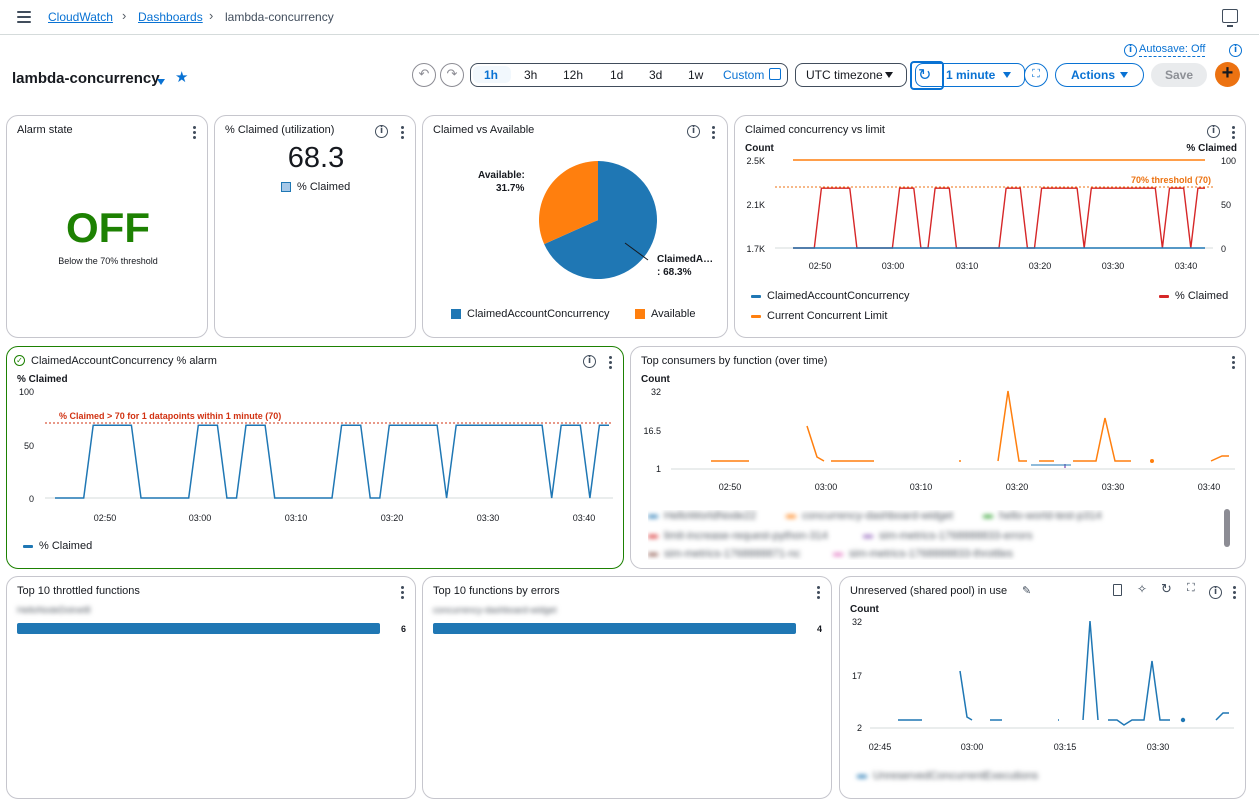  I want to click on refresh-button: ↻, so click(927, 75).